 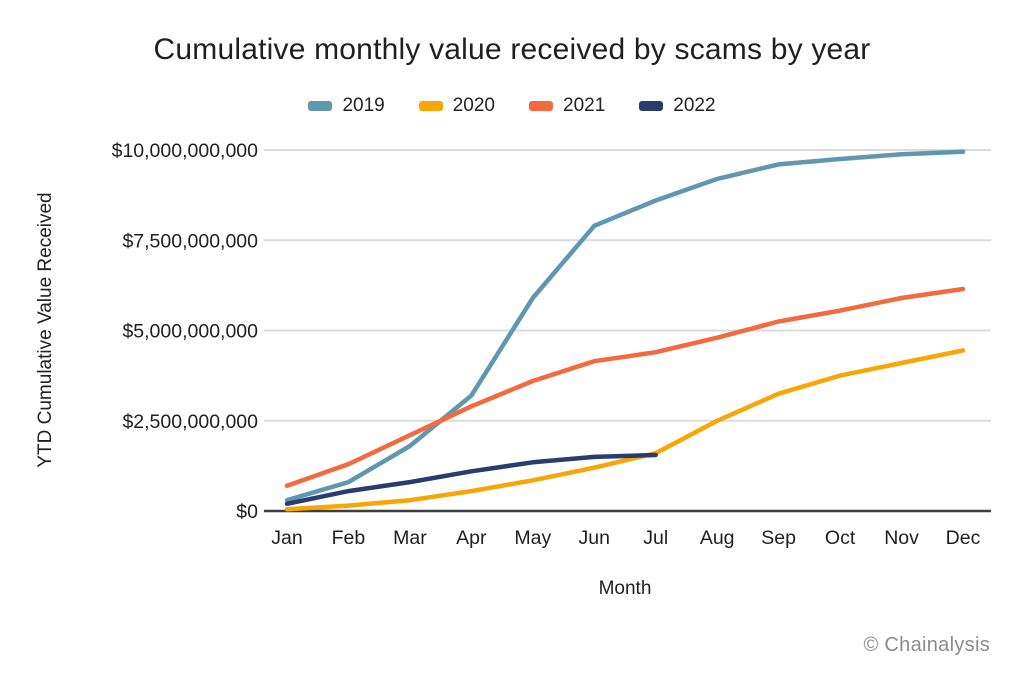 I want to click on x-tick-label: Mar, so click(x=410, y=538).